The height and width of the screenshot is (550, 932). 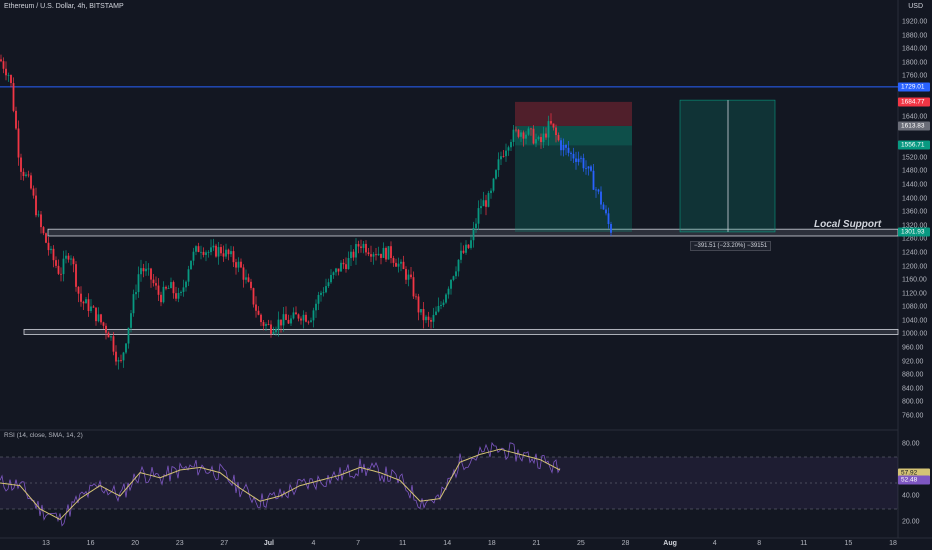 What do you see at coordinates (914, 480) in the screenshot?
I see `rsi-value-tag: 52.48` at bounding box center [914, 480].